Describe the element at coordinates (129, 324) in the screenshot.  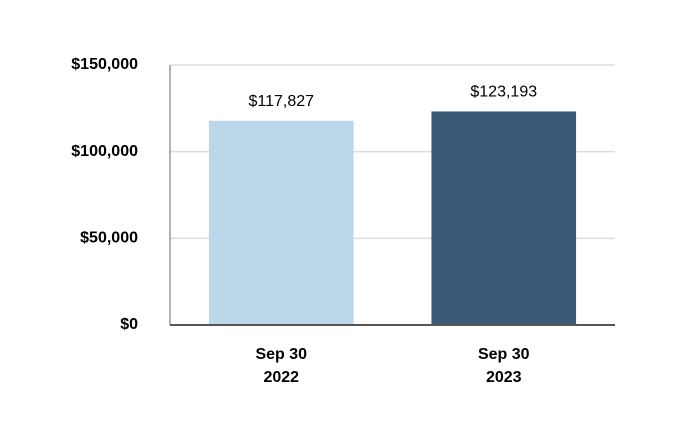
I see `y-tick-label: $0` at that location.